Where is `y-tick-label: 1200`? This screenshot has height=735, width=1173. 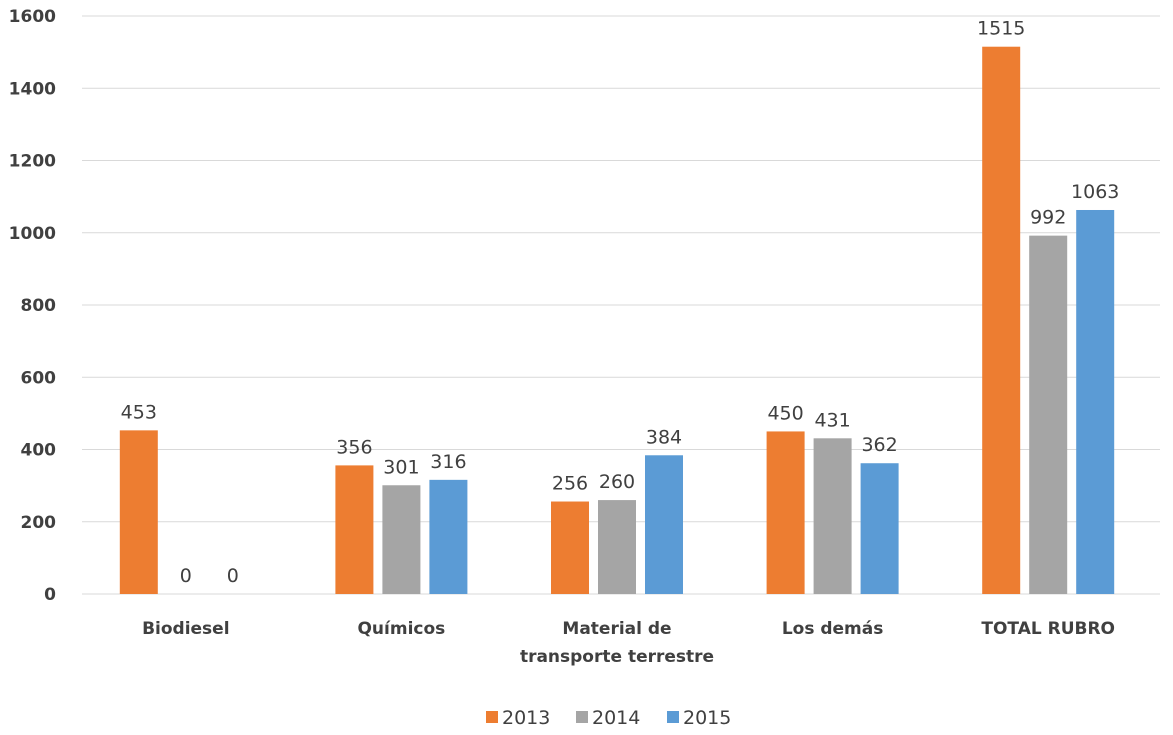 y-tick-label: 1200 is located at coordinates (32, 162).